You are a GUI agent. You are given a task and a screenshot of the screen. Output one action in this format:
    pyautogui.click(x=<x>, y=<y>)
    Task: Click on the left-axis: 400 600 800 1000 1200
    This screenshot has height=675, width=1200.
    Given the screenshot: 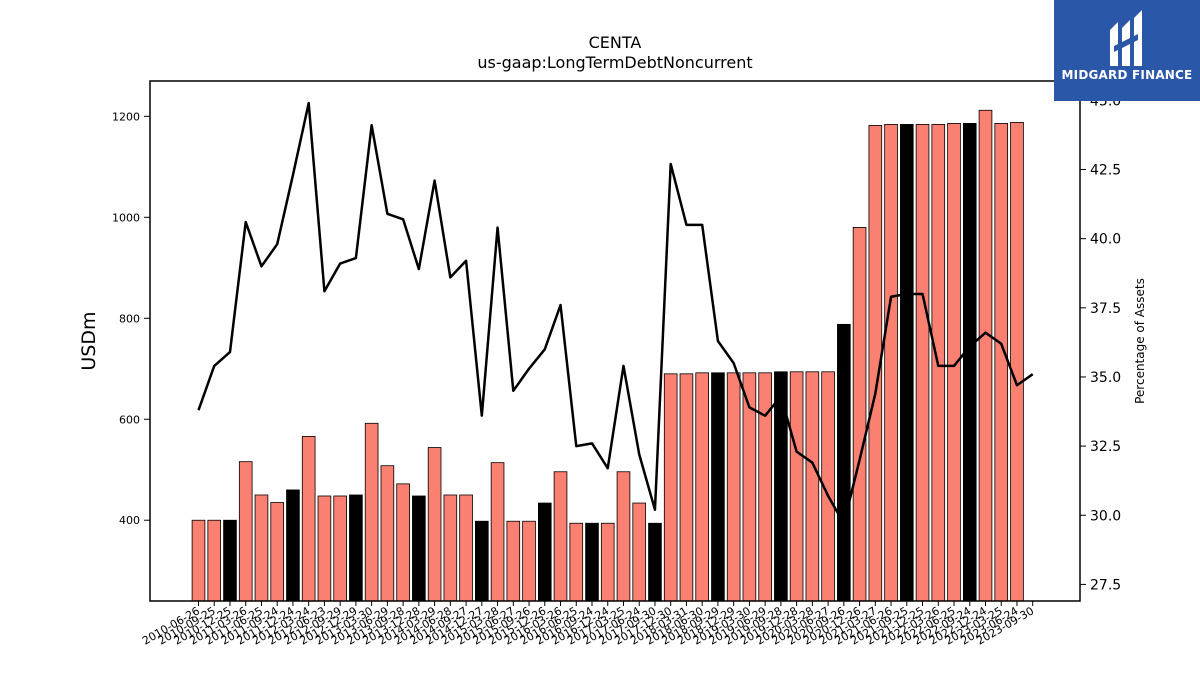 What is the action you would take?
    pyautogui.click(x=131, y=318)
    